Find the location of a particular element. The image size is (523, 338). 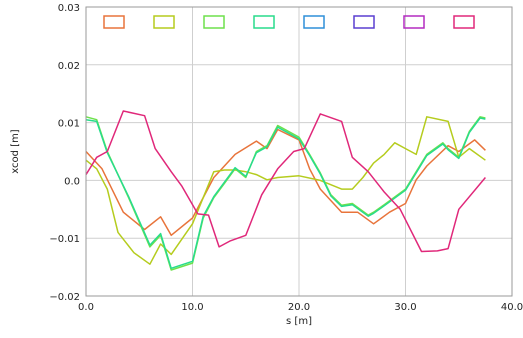

x-tick-label: 40.0 is located at coordinates (512, 307).